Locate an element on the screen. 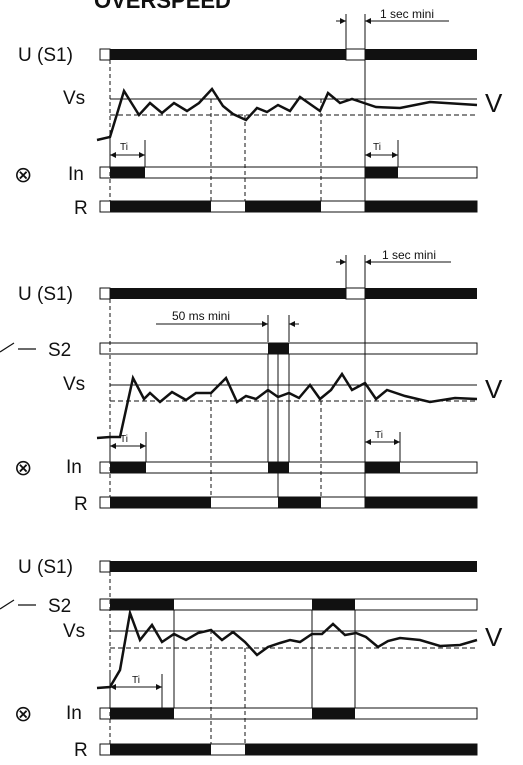 Image resolution: width=523 pixels, height=765 pixels. ti-label-3: Ti is located at coordinates (136, 680).